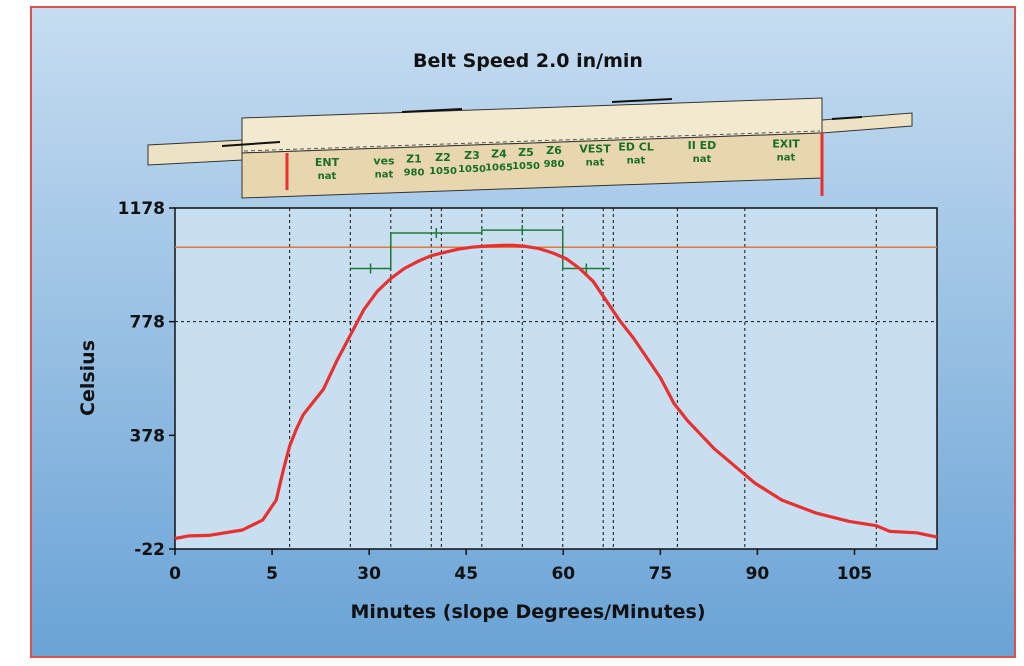 The image size is (1024, 666). Describe the element at coordinates (141, 209) in the screenshot. I see `y-tick-label-3: 1178` at that location.